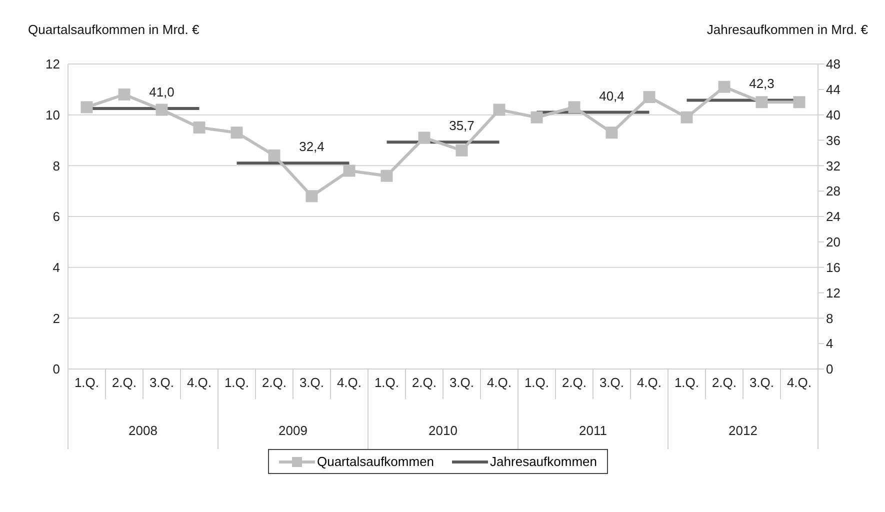 This screenshot has width=885, height=512. Describe the element at coordinates (833, 267) in the screenshot. I see `y2-tick-label: 16` at that location.